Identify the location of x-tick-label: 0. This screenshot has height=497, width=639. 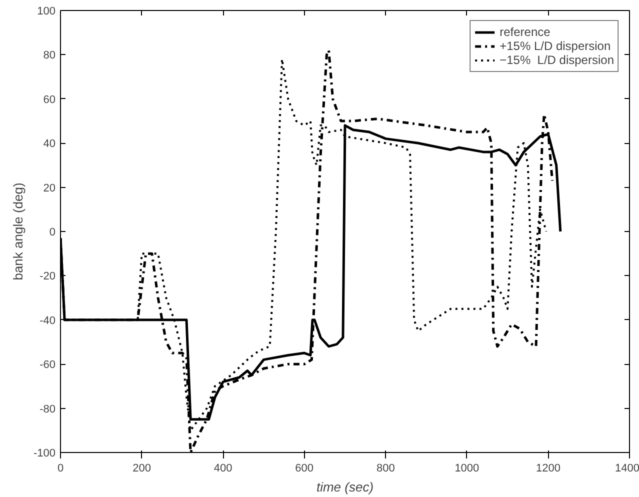
(60, 468).